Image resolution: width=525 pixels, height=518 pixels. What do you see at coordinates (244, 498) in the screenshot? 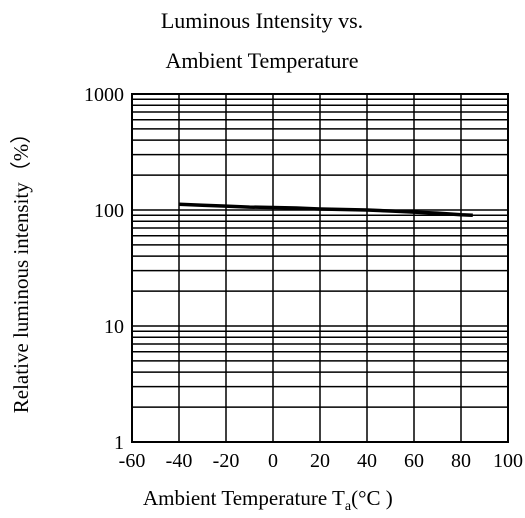
I see `x-axis-label-main: Ambient Temperature T` at bounding box center [244, 498].